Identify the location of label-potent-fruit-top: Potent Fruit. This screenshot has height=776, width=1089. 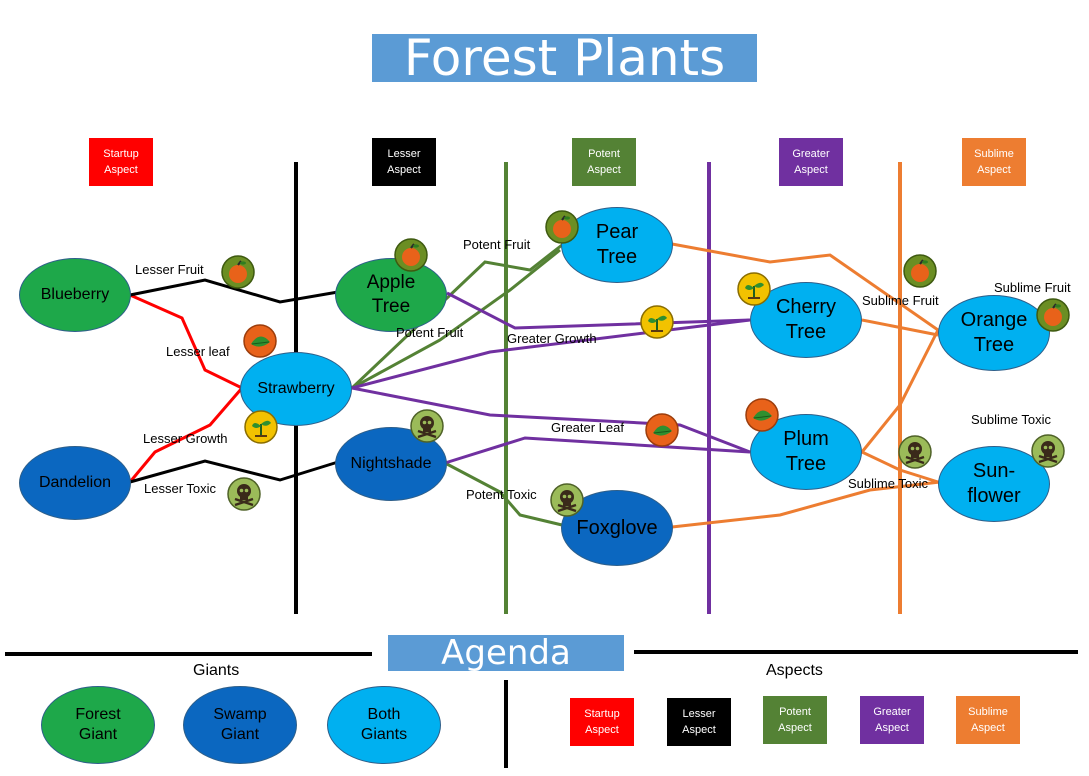
(497, 244).